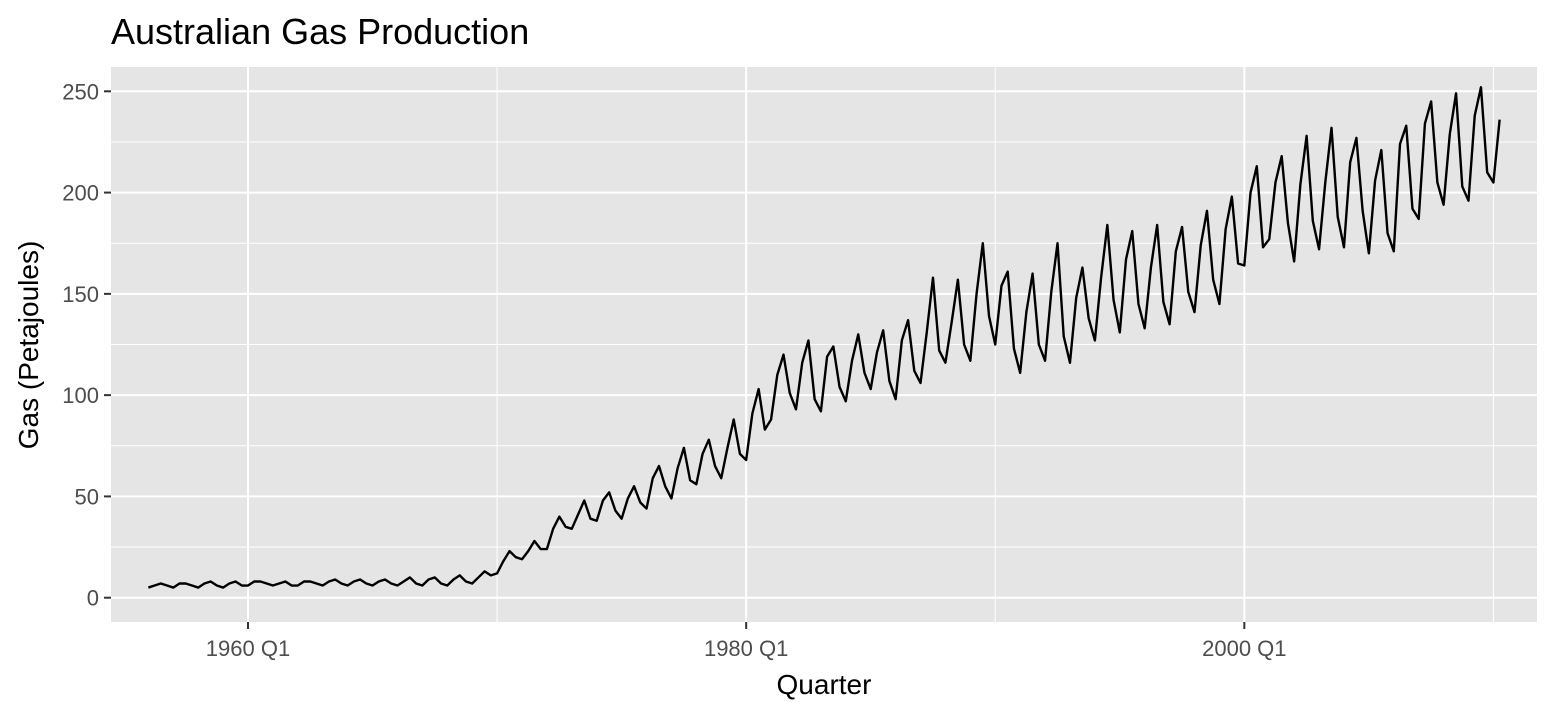 This screenshot has height=717, width=1553. Describe the element at coordinates (746, 648) in the screenshot. I see `x-tick-label: 1980 Q1` at that location.